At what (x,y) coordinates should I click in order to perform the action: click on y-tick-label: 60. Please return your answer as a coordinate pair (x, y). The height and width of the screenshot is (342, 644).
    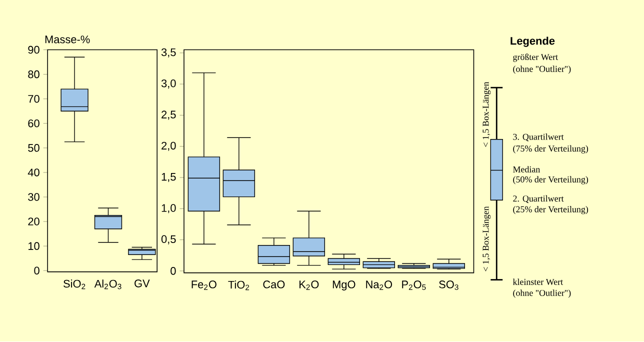
    Looking at the image, I should click on (34, 124).